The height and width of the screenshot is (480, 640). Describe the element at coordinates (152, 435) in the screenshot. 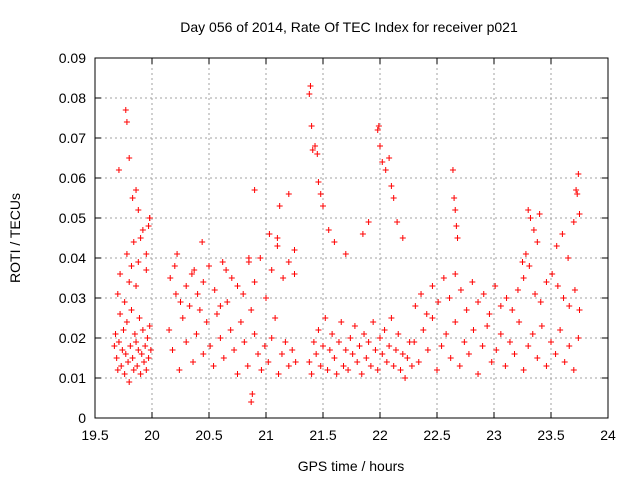

I see `x-tick-label: 20` at that location.